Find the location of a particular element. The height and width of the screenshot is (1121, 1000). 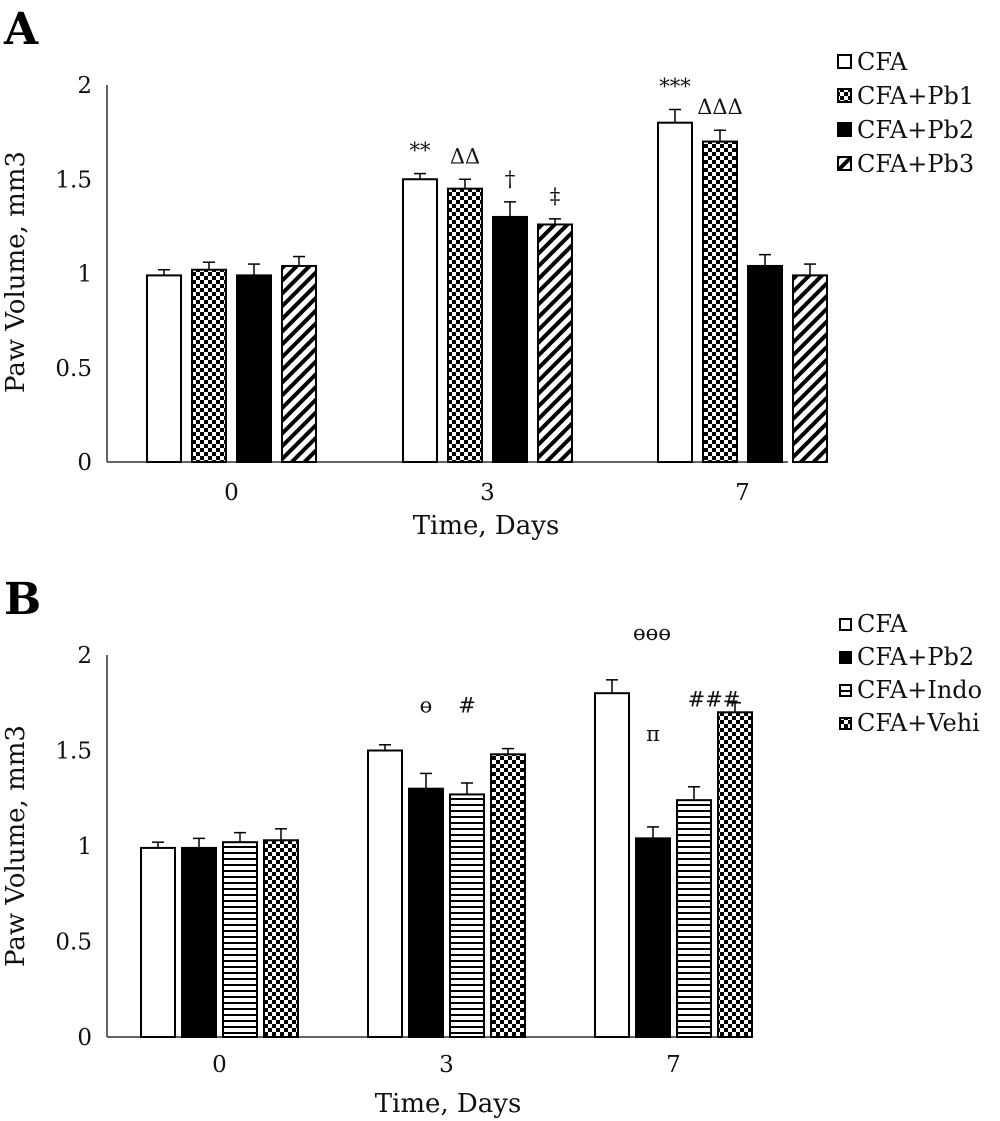

panel-a-legend: CFA CFA+Pb1 CFA+Pb2 CFA+Pb3 is located at coordinates (905, 113).